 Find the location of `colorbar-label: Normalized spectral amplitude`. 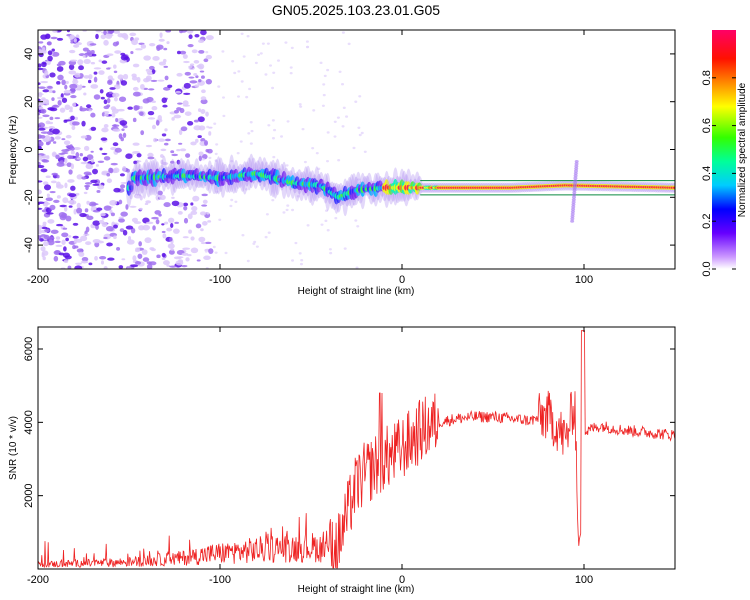

colorbar-label: Normalized spectral amplitude is located at coordinates (742, 149).